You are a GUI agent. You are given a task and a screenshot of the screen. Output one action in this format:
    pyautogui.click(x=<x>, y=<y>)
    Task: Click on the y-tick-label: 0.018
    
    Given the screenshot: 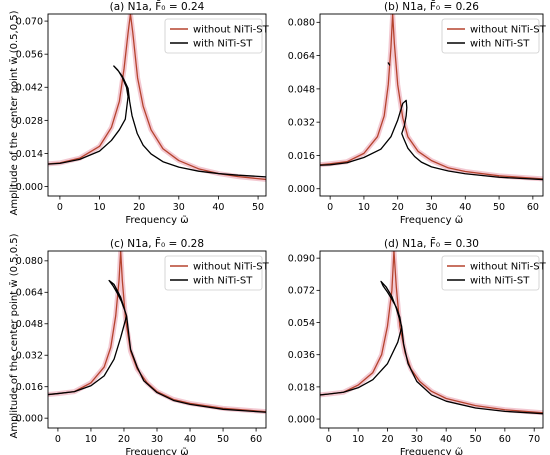 What is the action you would take?
    pyautogui.click(x=301, y=387)
    